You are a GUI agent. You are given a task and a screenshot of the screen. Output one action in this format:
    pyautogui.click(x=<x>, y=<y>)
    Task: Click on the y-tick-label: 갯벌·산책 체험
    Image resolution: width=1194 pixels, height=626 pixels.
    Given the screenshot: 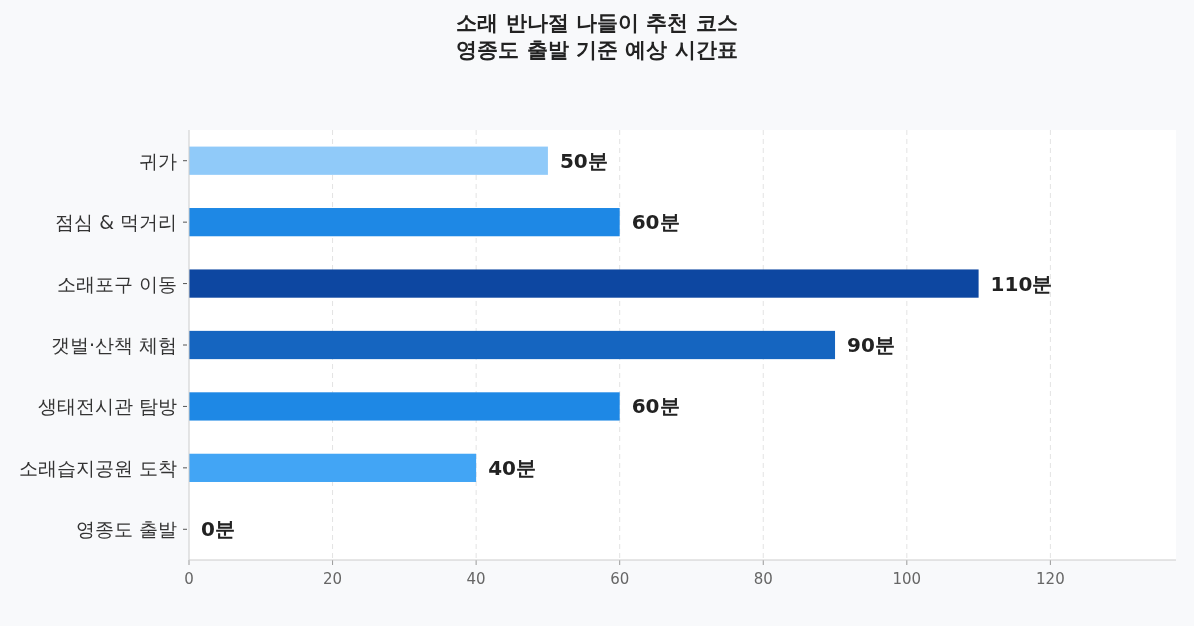 What is the action you would take?
    pyautogui.click(x=113, y=345)
    